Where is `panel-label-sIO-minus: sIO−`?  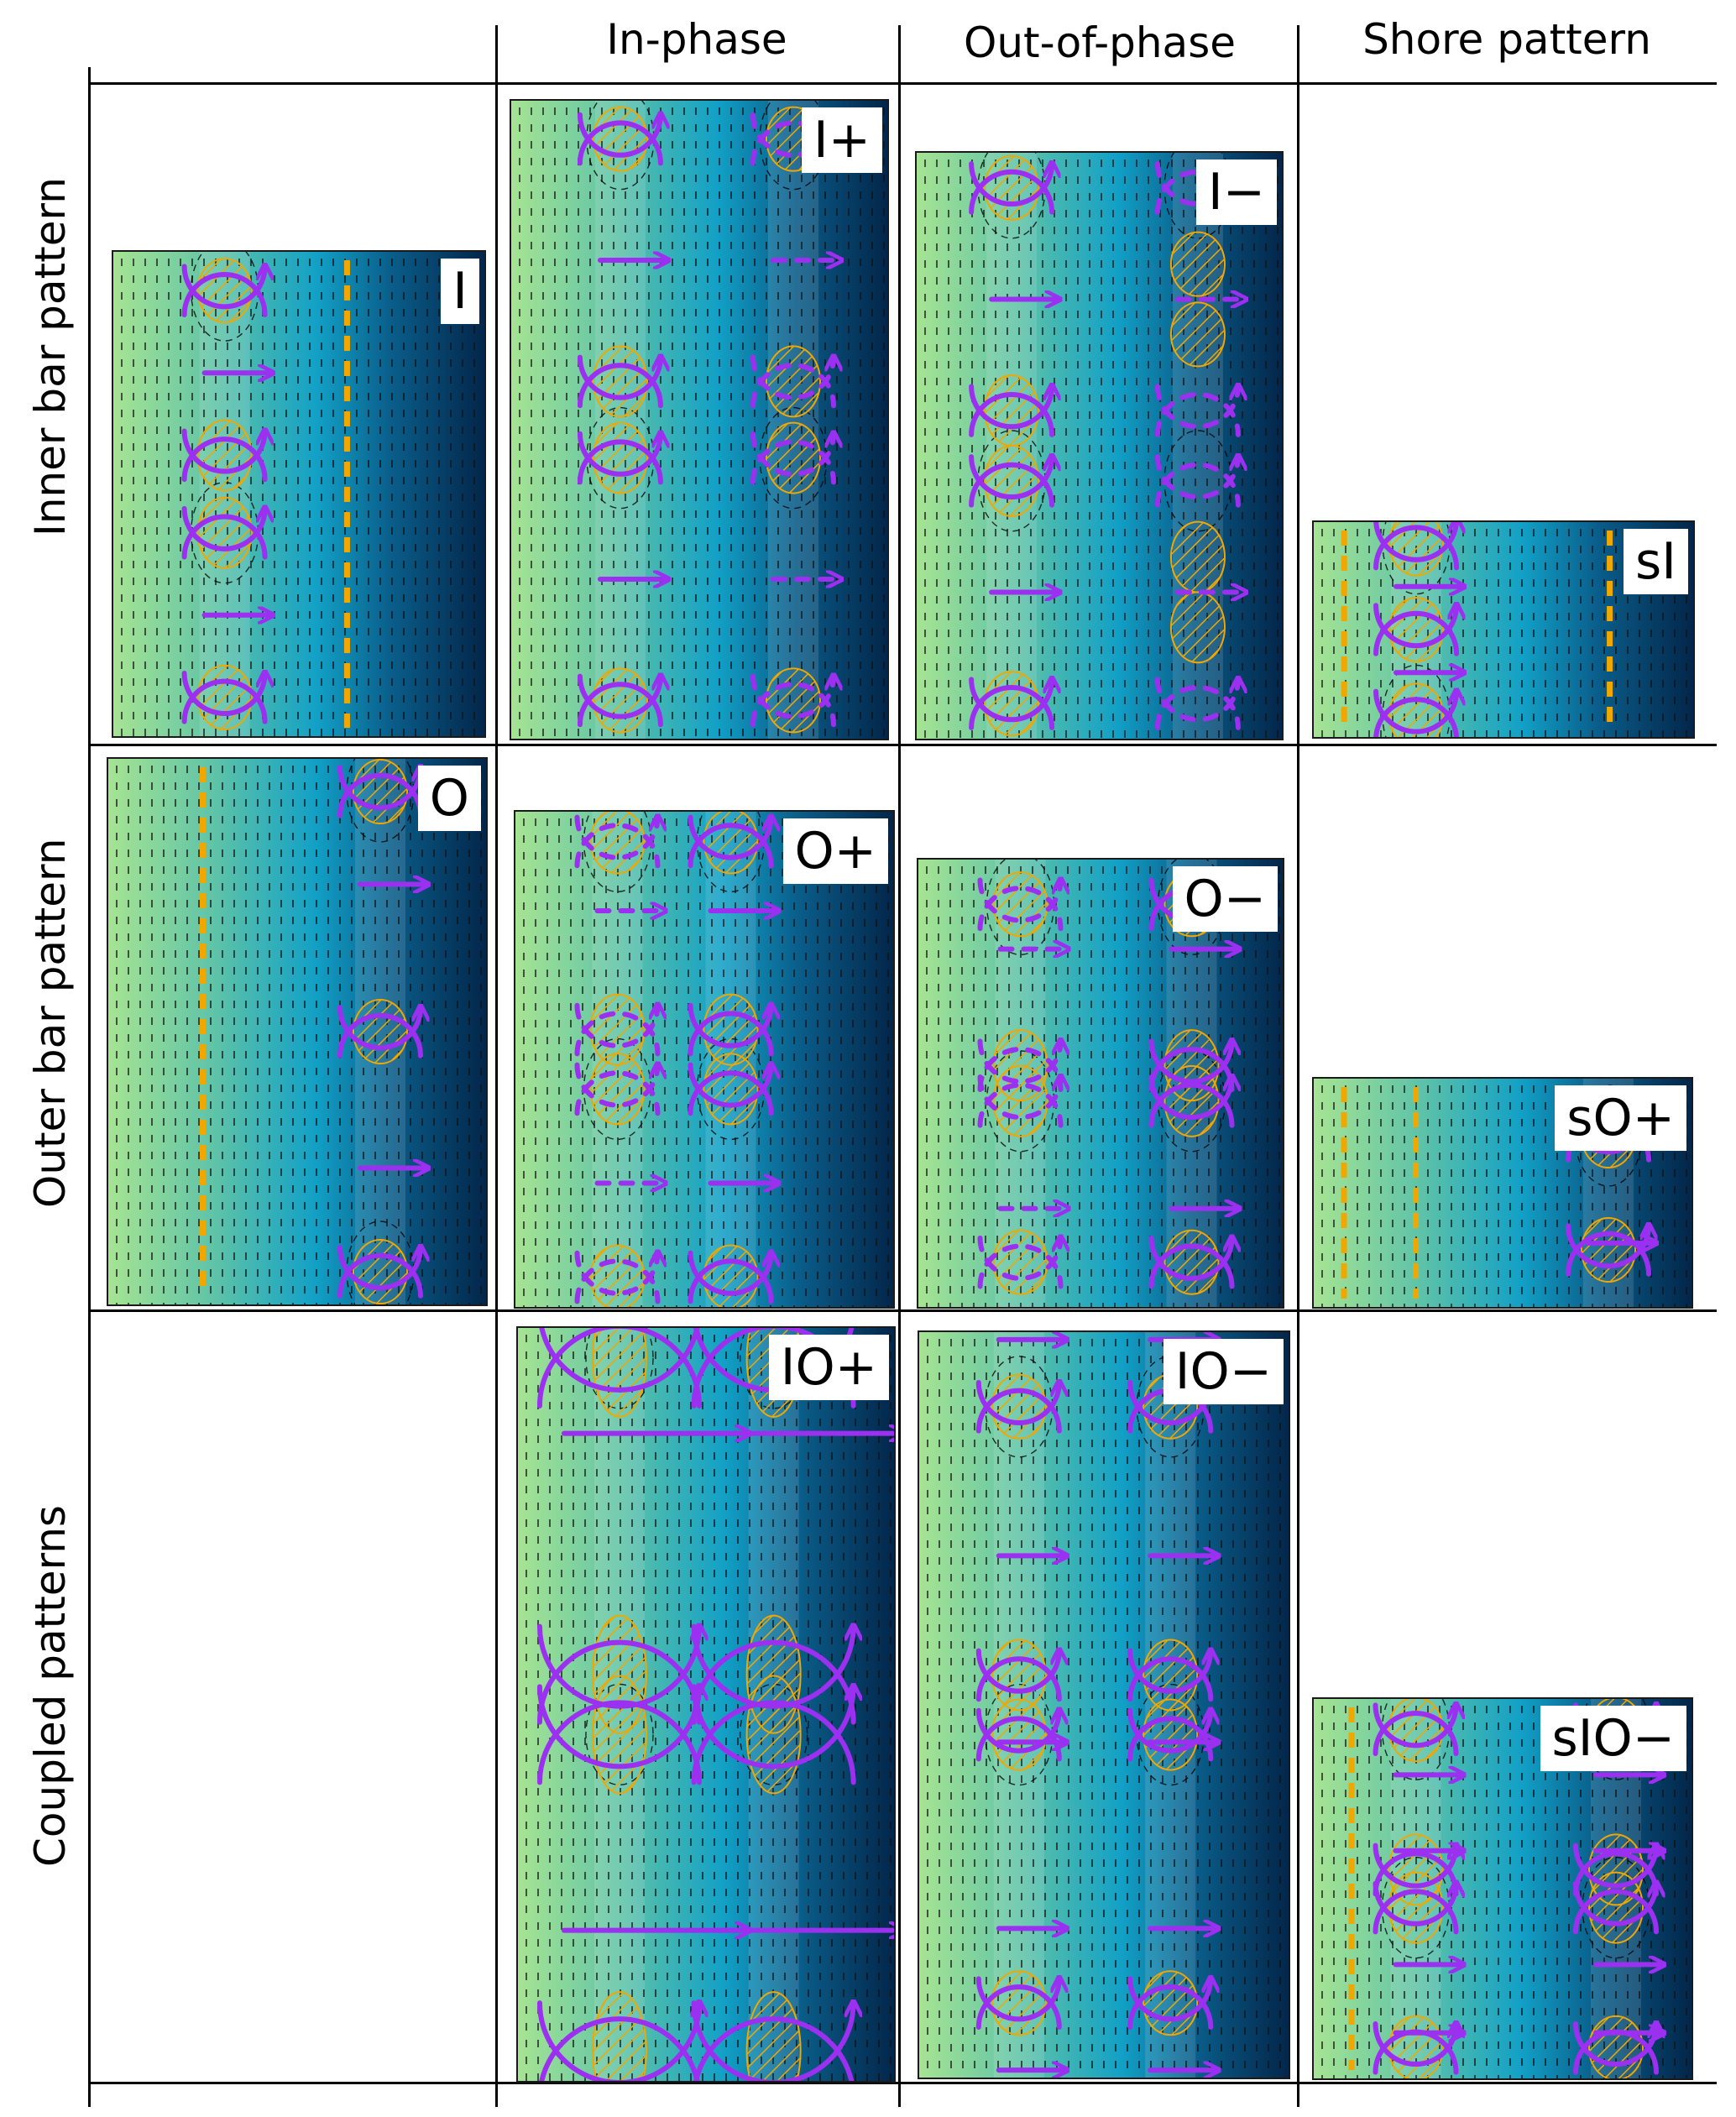
panel-label-sIO-minus: sIO− is located at coordinates (1613, 1738).